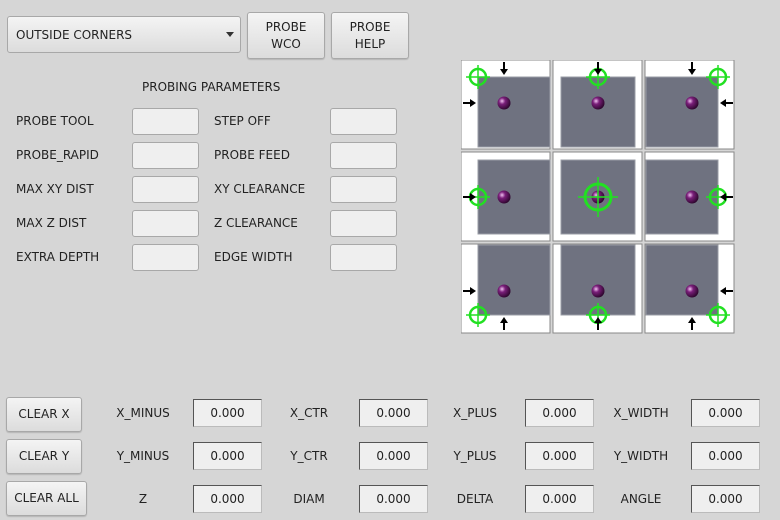 The width and height of the screenshot is (780, 520). Describe the element at coordinates (252, 155) in the screenshot. I see `param-label: PROBE FEED` at that location.